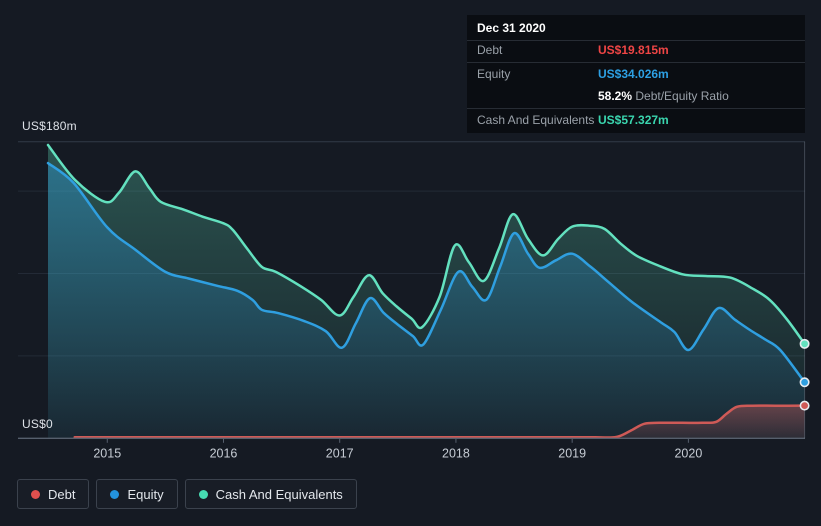 This screenshot has height=526, width=821. What do you see at coordinates (340, 453) in the screenshot?
I see `x-tick-label: 2017` at bounding box center [340, 453].